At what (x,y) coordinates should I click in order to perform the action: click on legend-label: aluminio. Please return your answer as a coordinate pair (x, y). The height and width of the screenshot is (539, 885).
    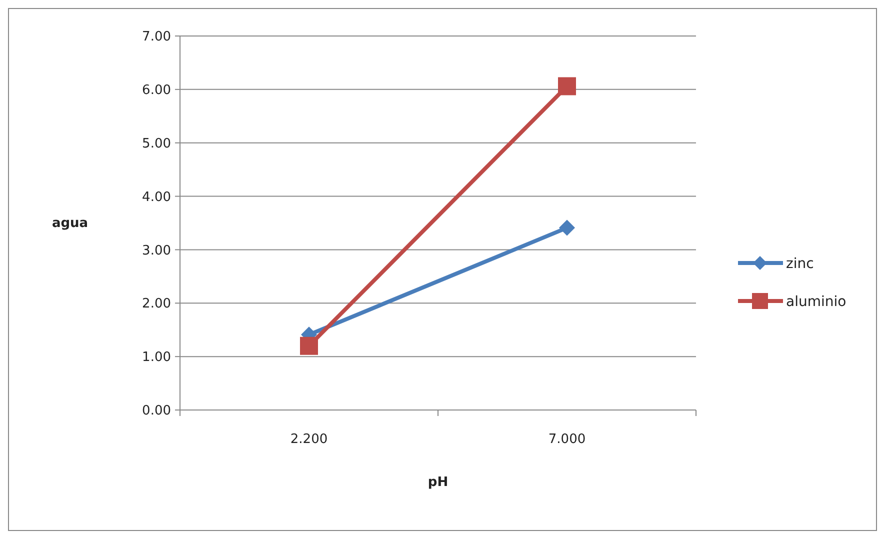
    Looking at the image, I should click on (816, 302).